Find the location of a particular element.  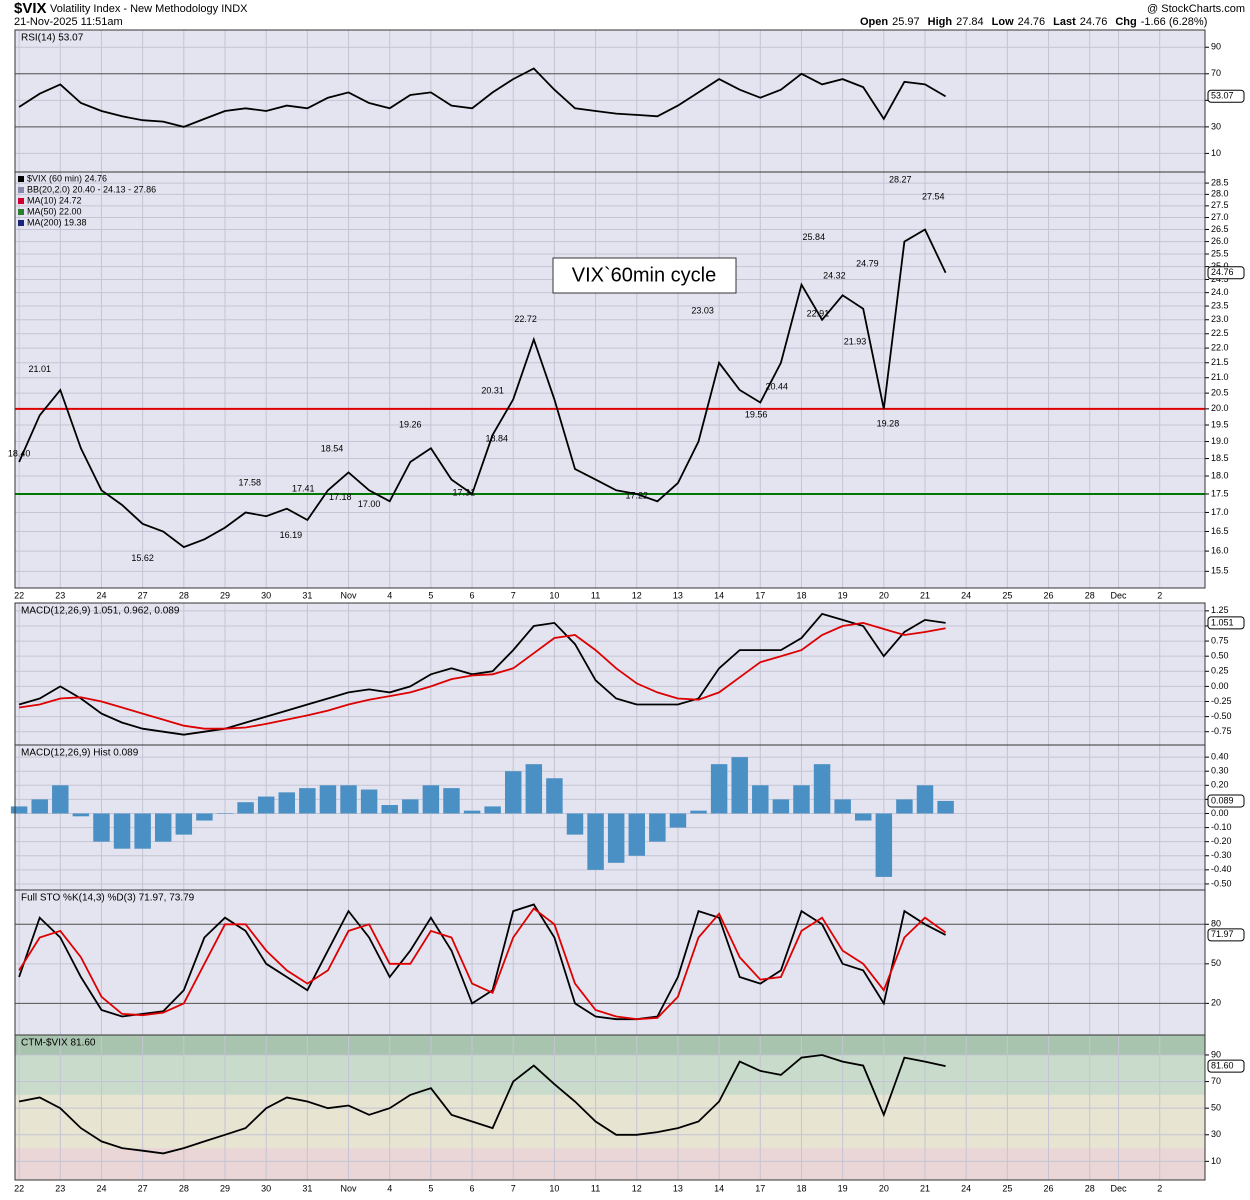

x-tick-label: 24 is located at coordinates (101, 1188).